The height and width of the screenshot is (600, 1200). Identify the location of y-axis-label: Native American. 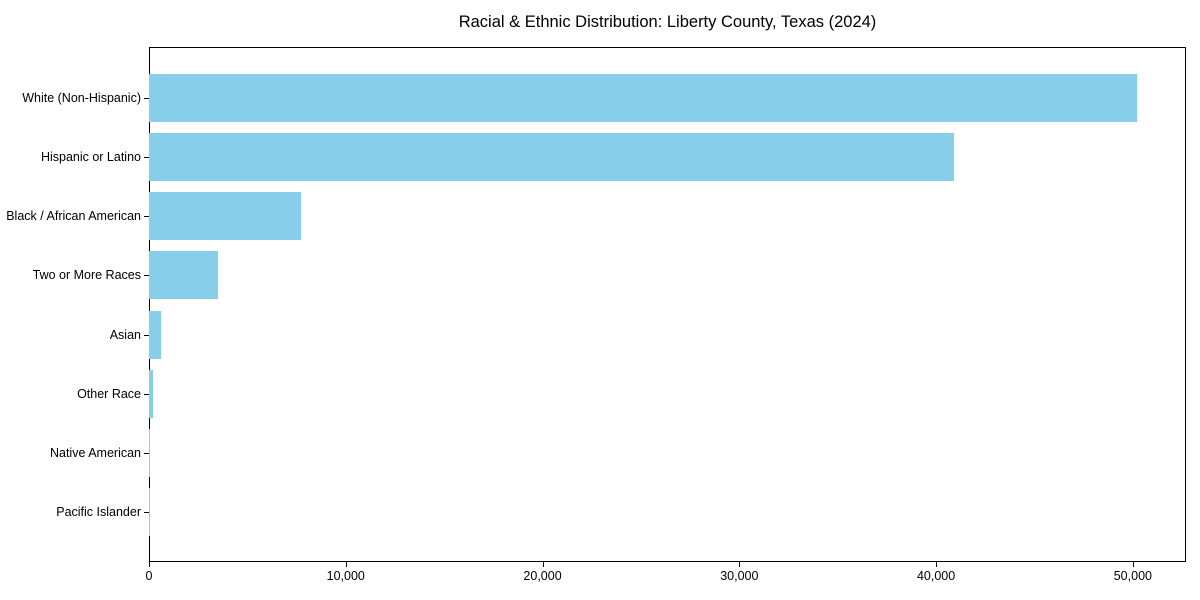
(95, 452).